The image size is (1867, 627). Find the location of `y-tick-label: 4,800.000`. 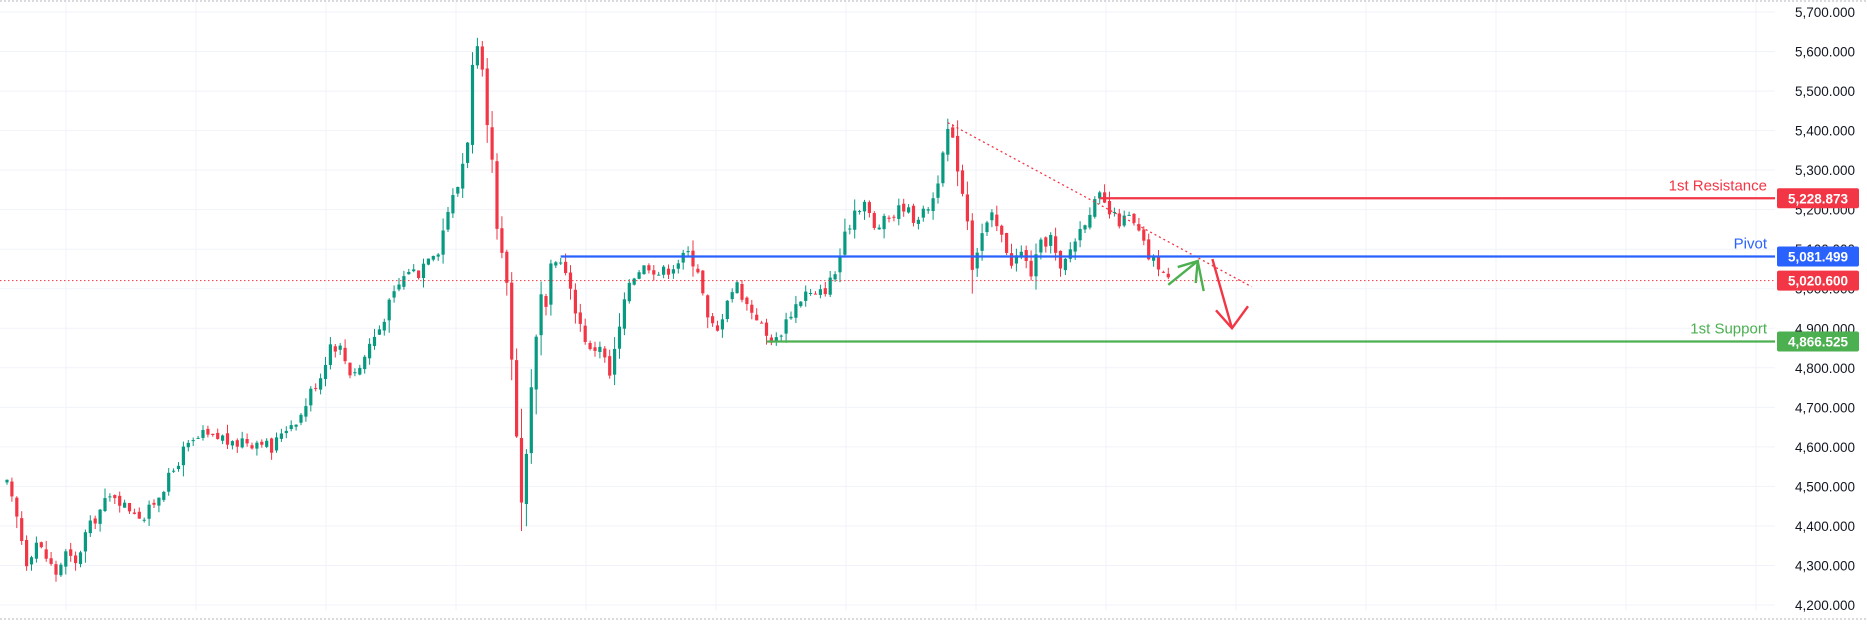

y-tick-label: 4,800.000 is located at coordinates (1825, 368).